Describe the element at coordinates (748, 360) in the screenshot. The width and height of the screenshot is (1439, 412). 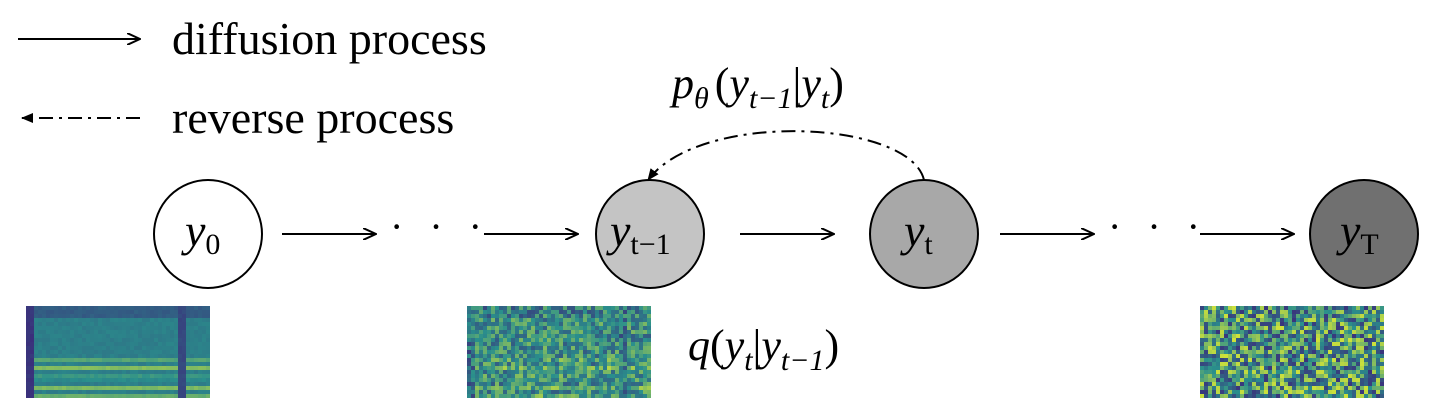
I see `forward-formula-sub1: t` at that location.